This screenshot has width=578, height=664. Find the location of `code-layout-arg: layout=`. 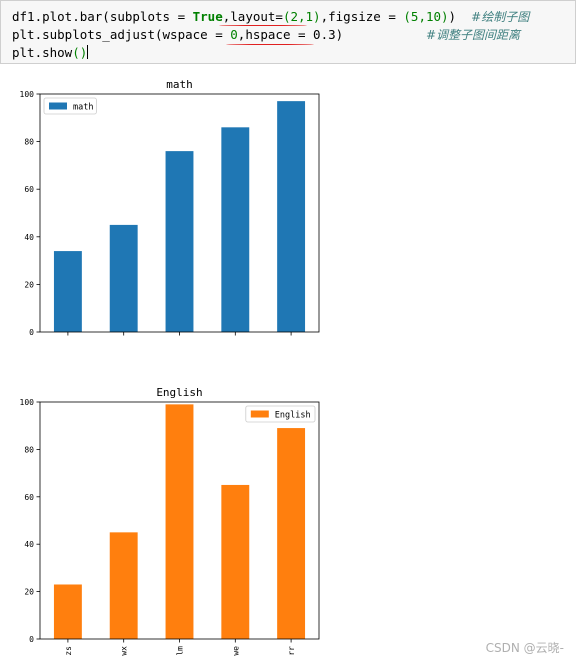

code-layout-arg: layout= is located at coordinates (256, 16).